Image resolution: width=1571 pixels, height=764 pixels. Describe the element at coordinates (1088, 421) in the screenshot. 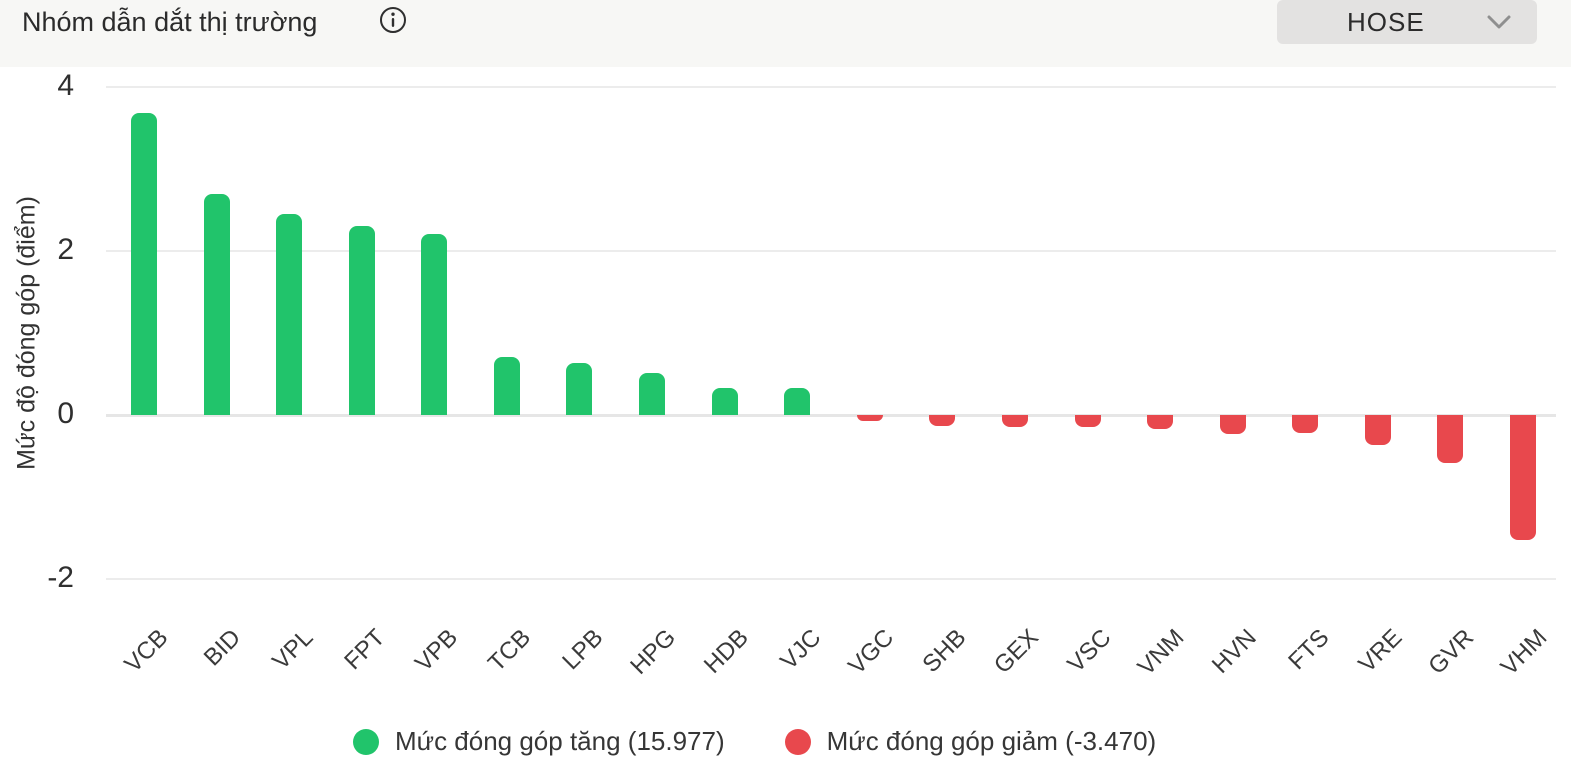

I see `bar-VSC` at that location.